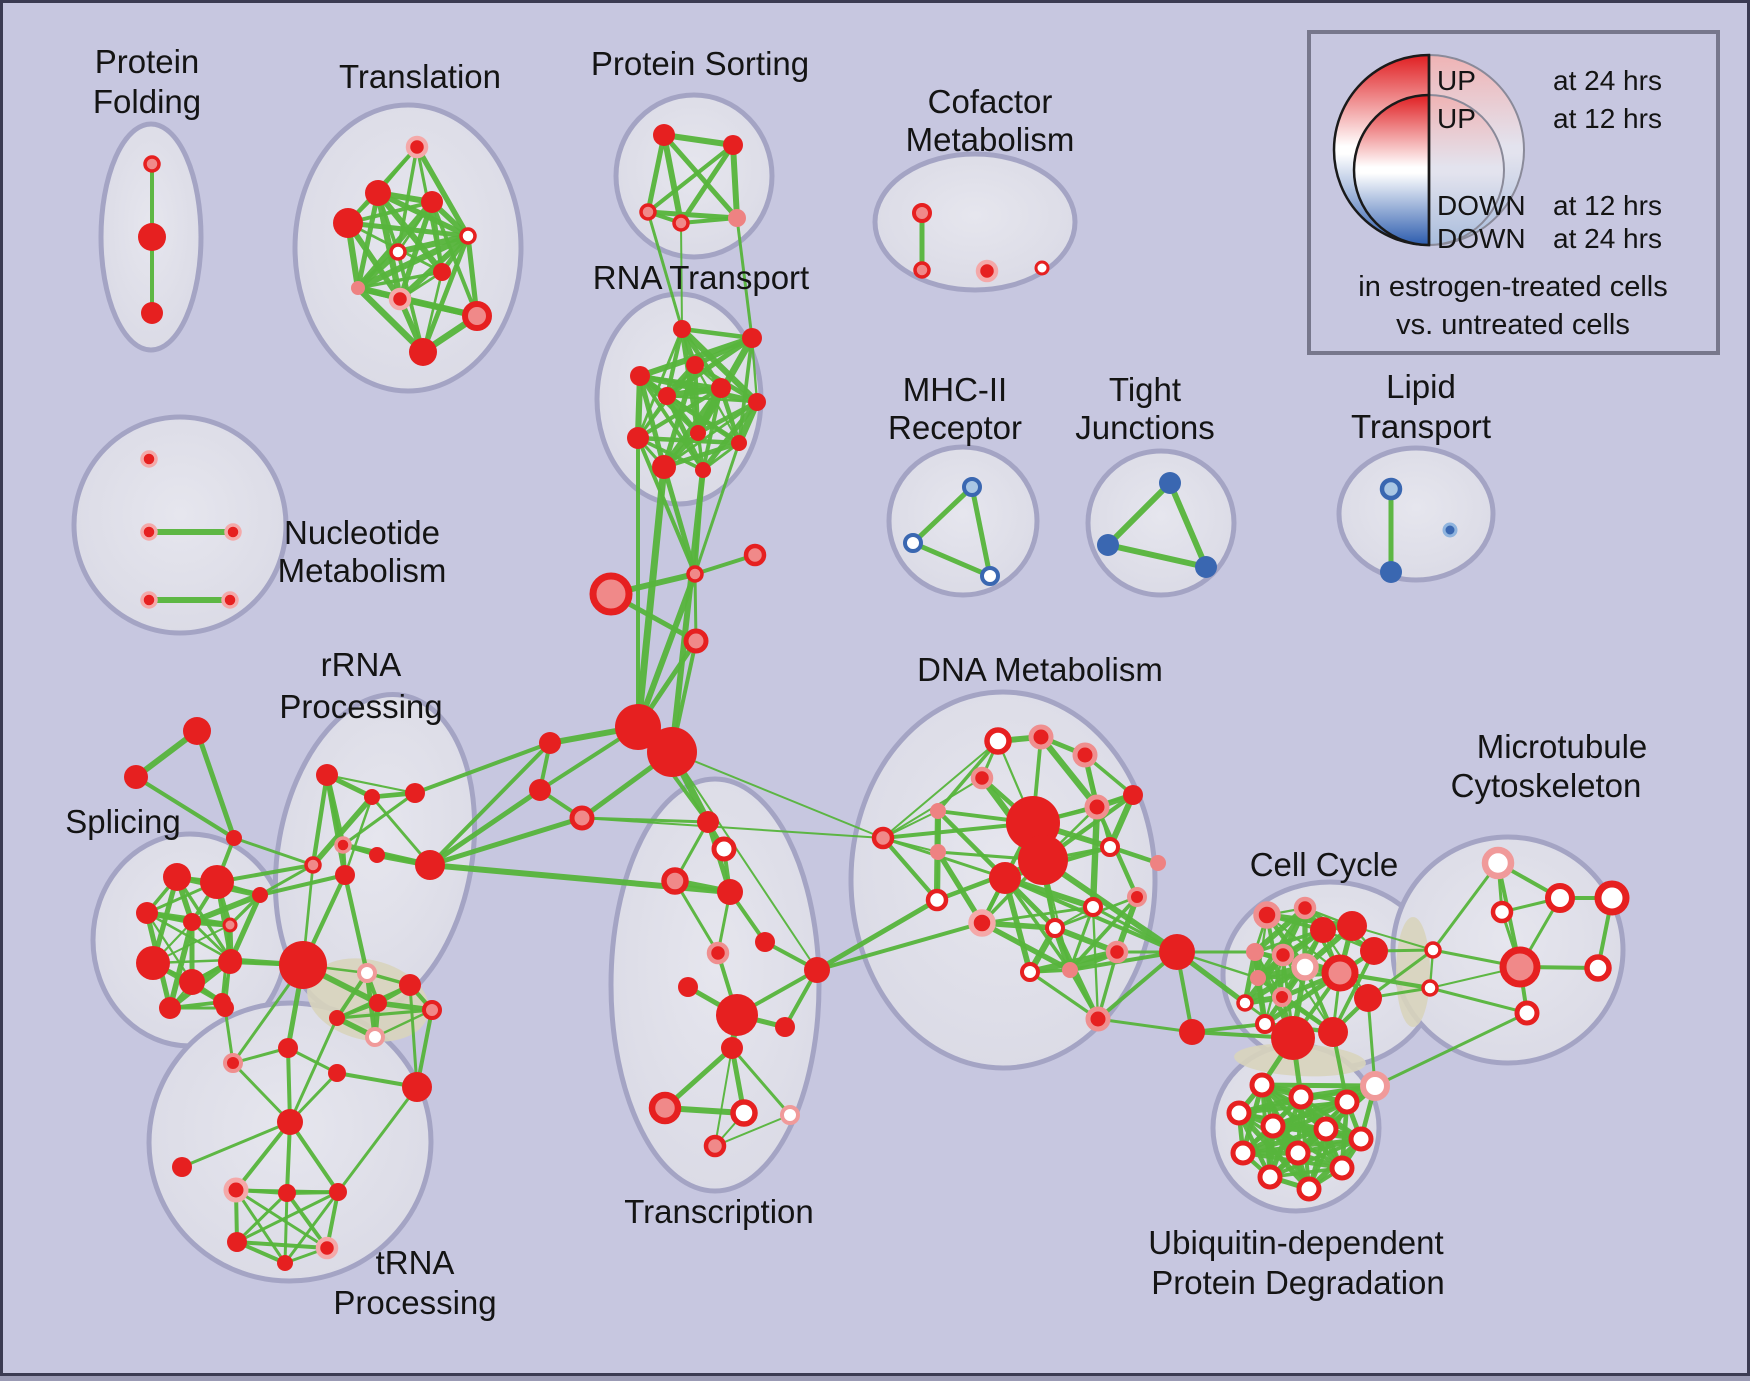 The width and height of the screenshot is (1750, 1381). What do you see at coordinates (975, 222) in the screenshot?
I see `cluster-ellipse-cofactor-metabolism` at bounding box center [975, 222].